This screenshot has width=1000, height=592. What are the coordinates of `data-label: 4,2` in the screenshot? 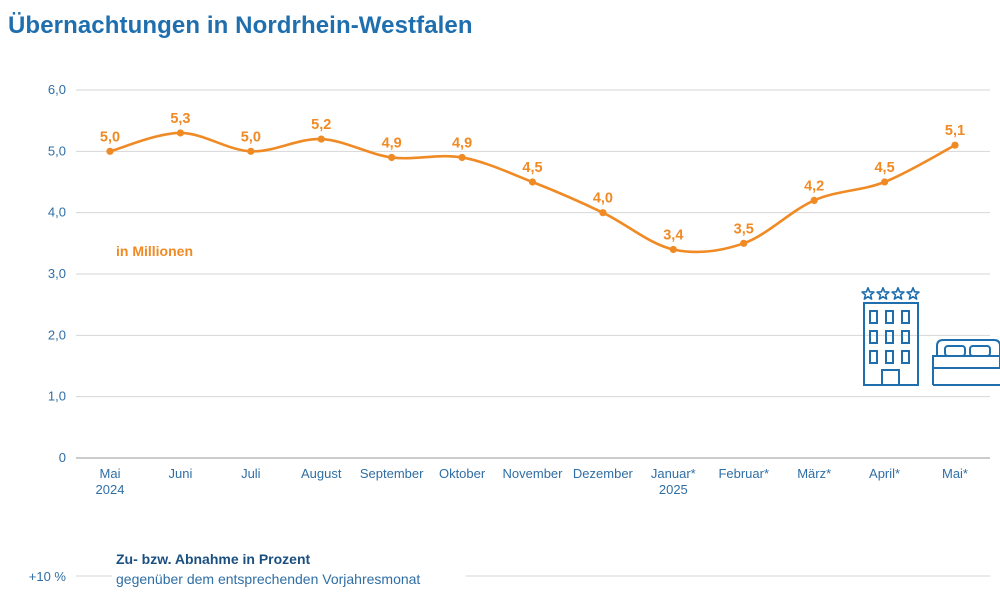 It's located at (814, 186).